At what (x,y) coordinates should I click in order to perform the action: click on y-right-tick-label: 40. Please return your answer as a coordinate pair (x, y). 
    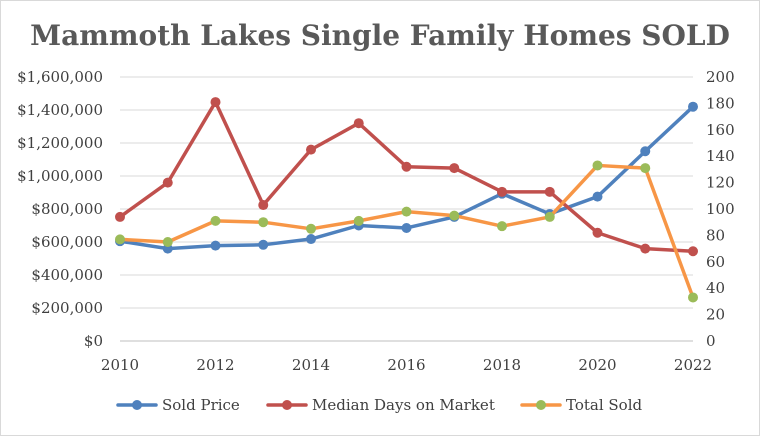
    Looking at the image, I should click on (715, 288).